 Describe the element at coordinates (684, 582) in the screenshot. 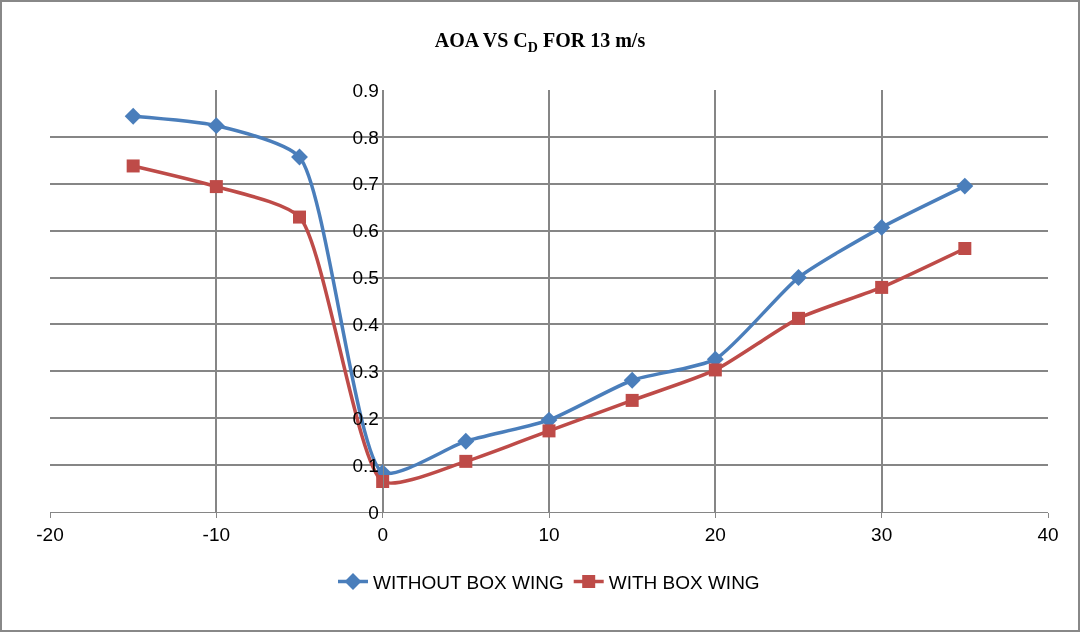

I see `legend-label: WITH BOX WING` at that location.